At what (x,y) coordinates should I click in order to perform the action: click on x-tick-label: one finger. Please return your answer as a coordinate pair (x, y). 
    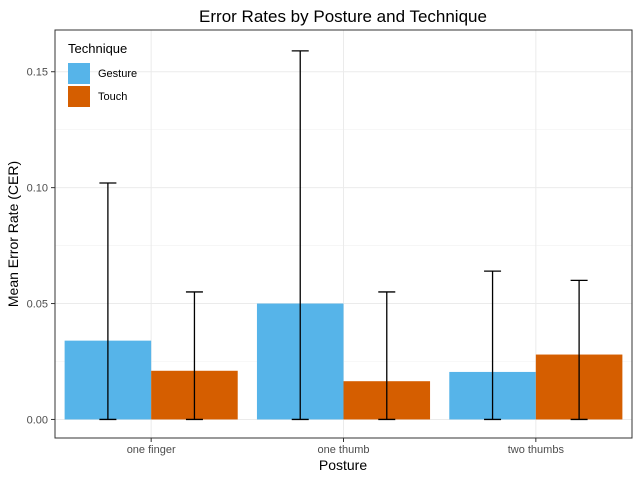
    Looking at the image, I should click on (151, 450).